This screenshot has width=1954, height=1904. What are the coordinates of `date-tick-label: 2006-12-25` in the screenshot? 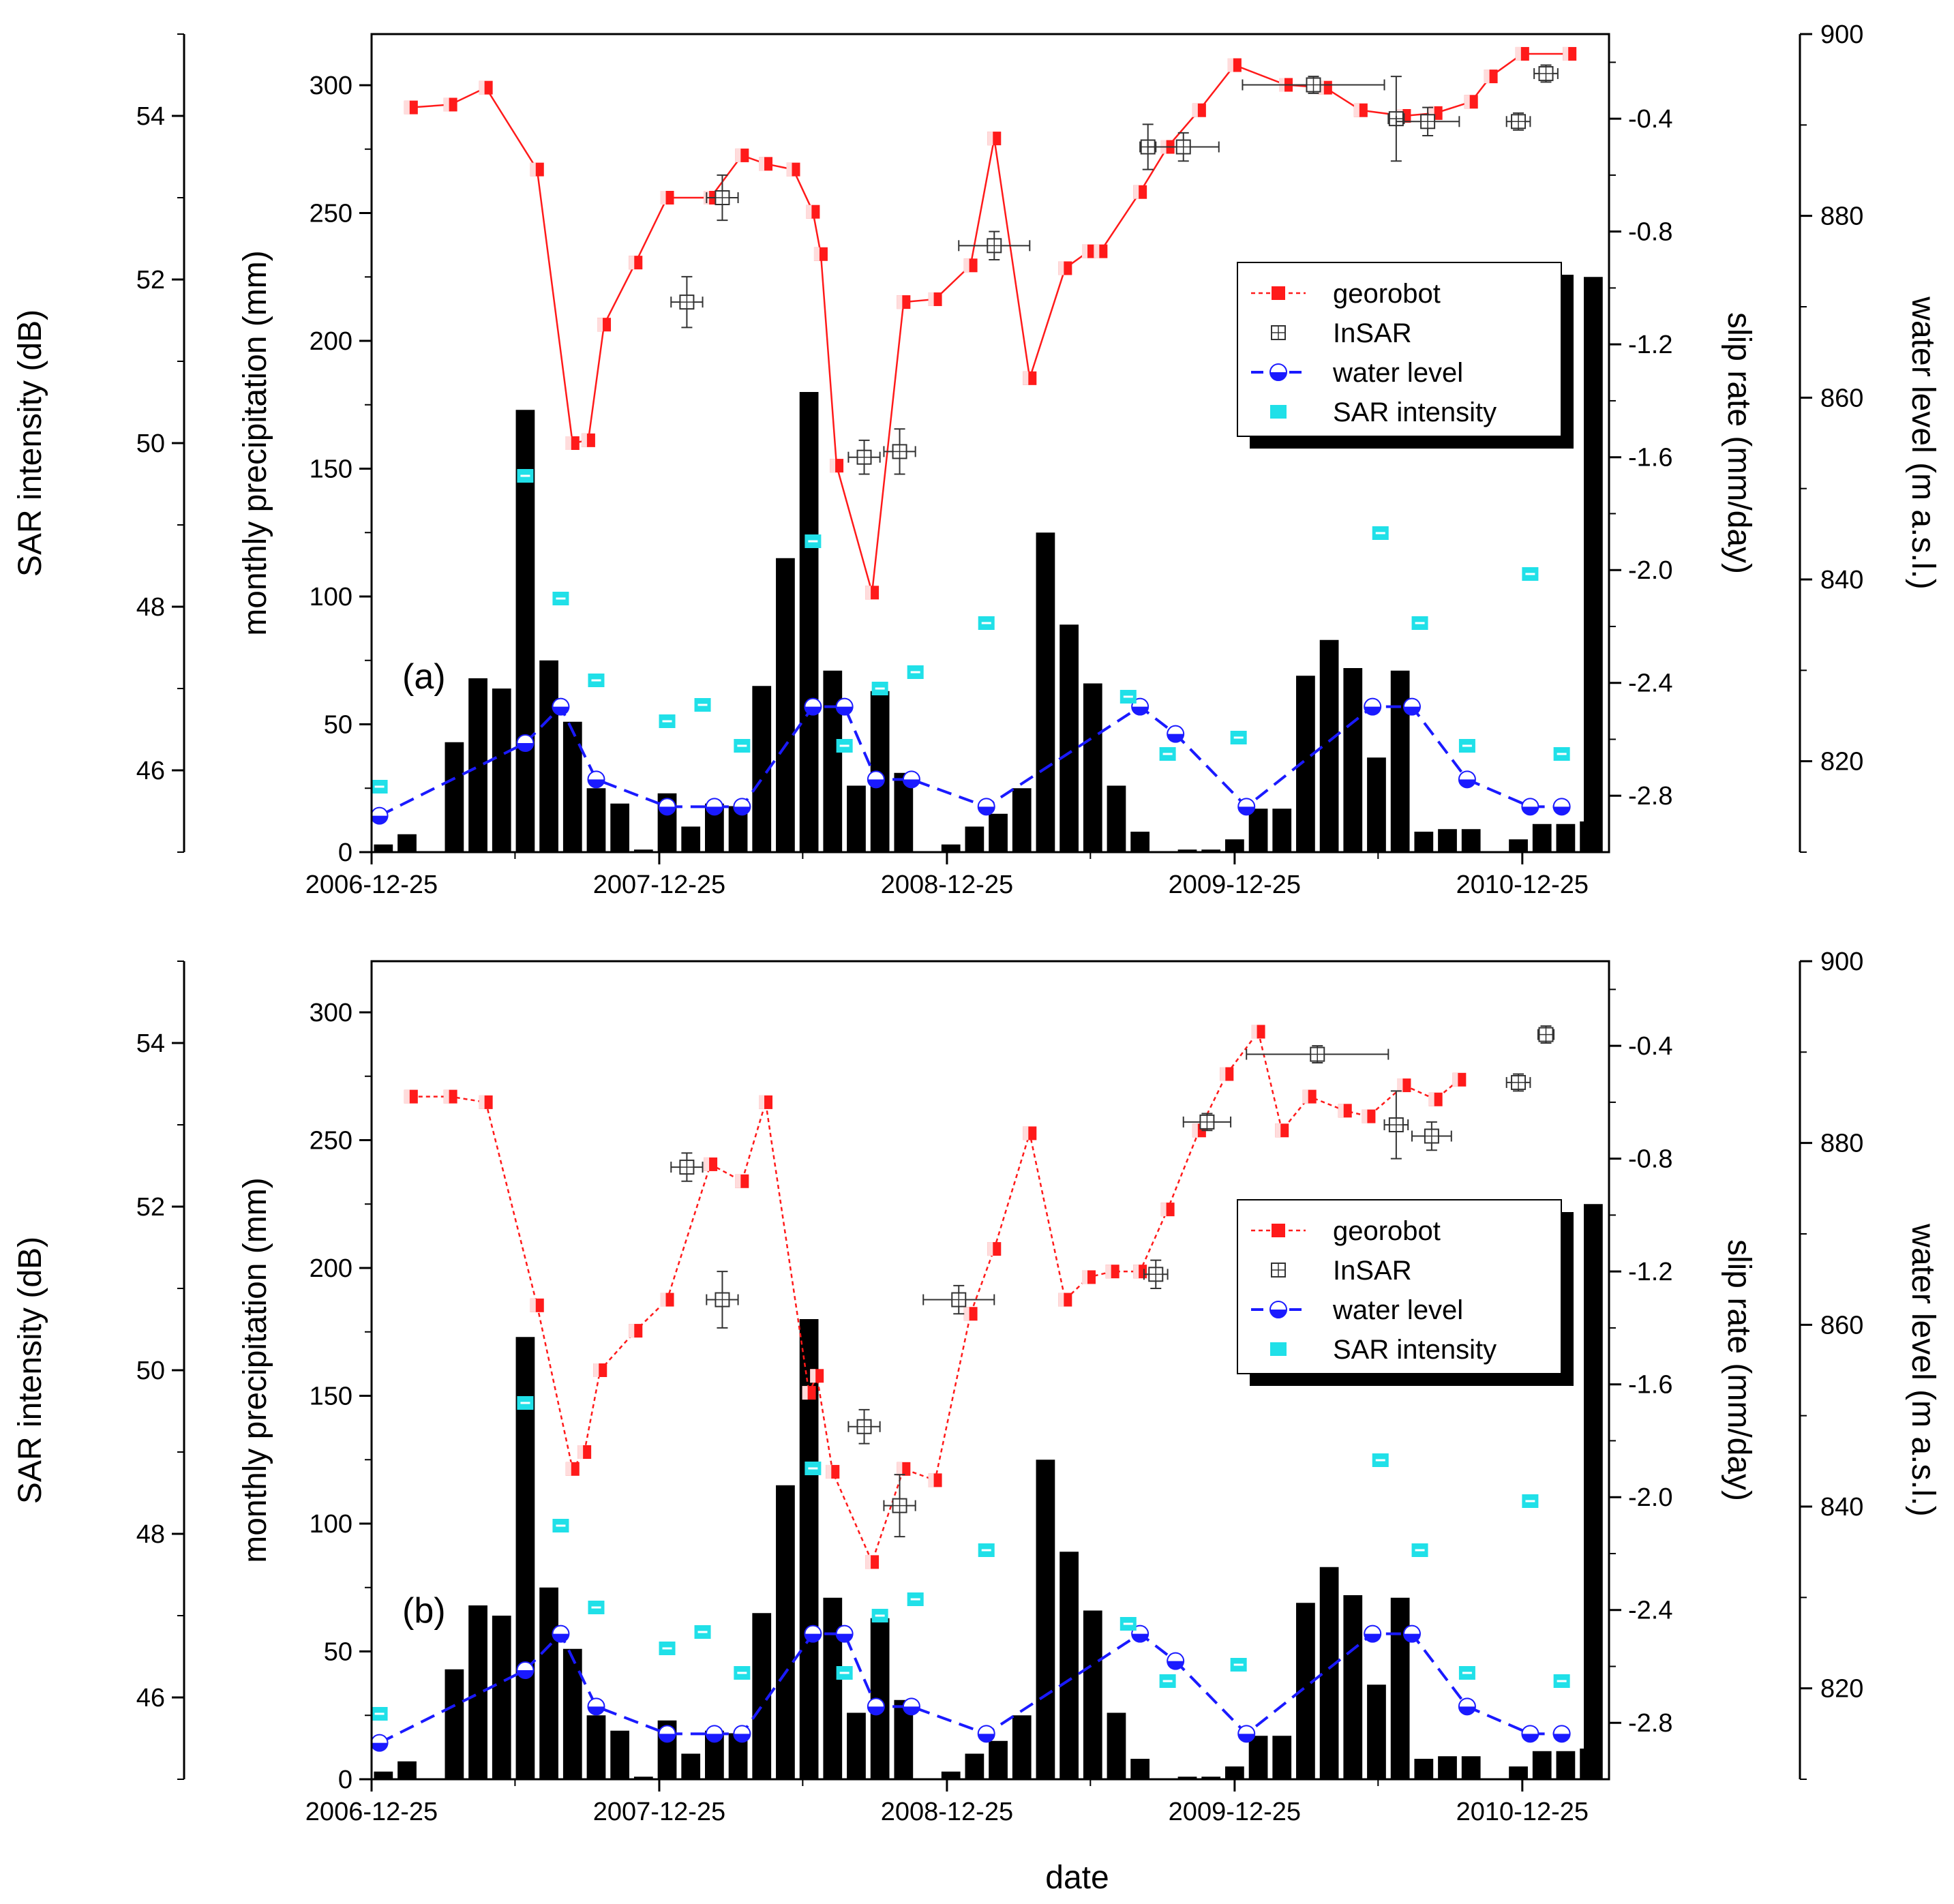 It's located at (371, 1812).